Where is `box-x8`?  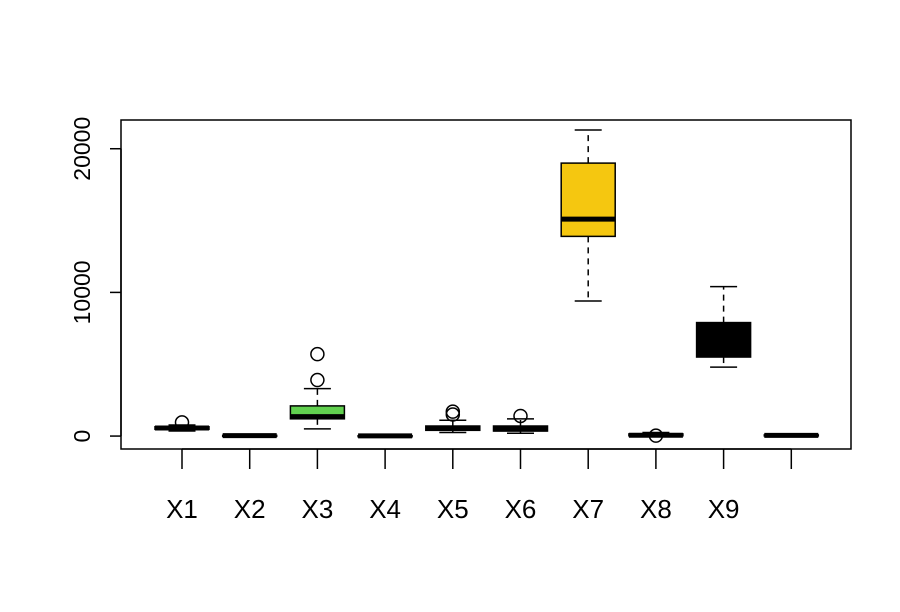
box-x8 is located at coordinates (656, 435).